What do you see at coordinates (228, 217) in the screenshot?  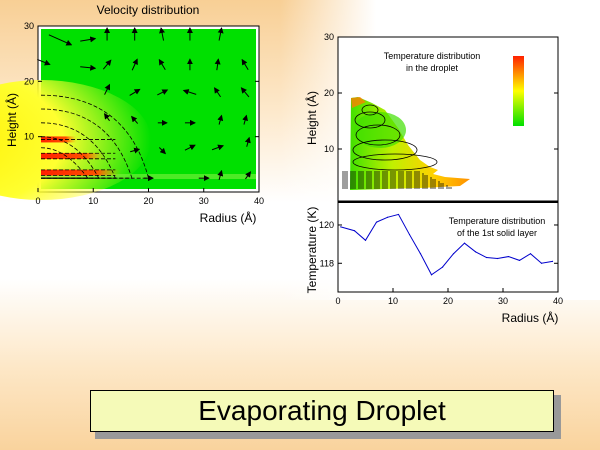 I see `velocity-xlabel: Radius (Å)` at bounding box center [228, 217].